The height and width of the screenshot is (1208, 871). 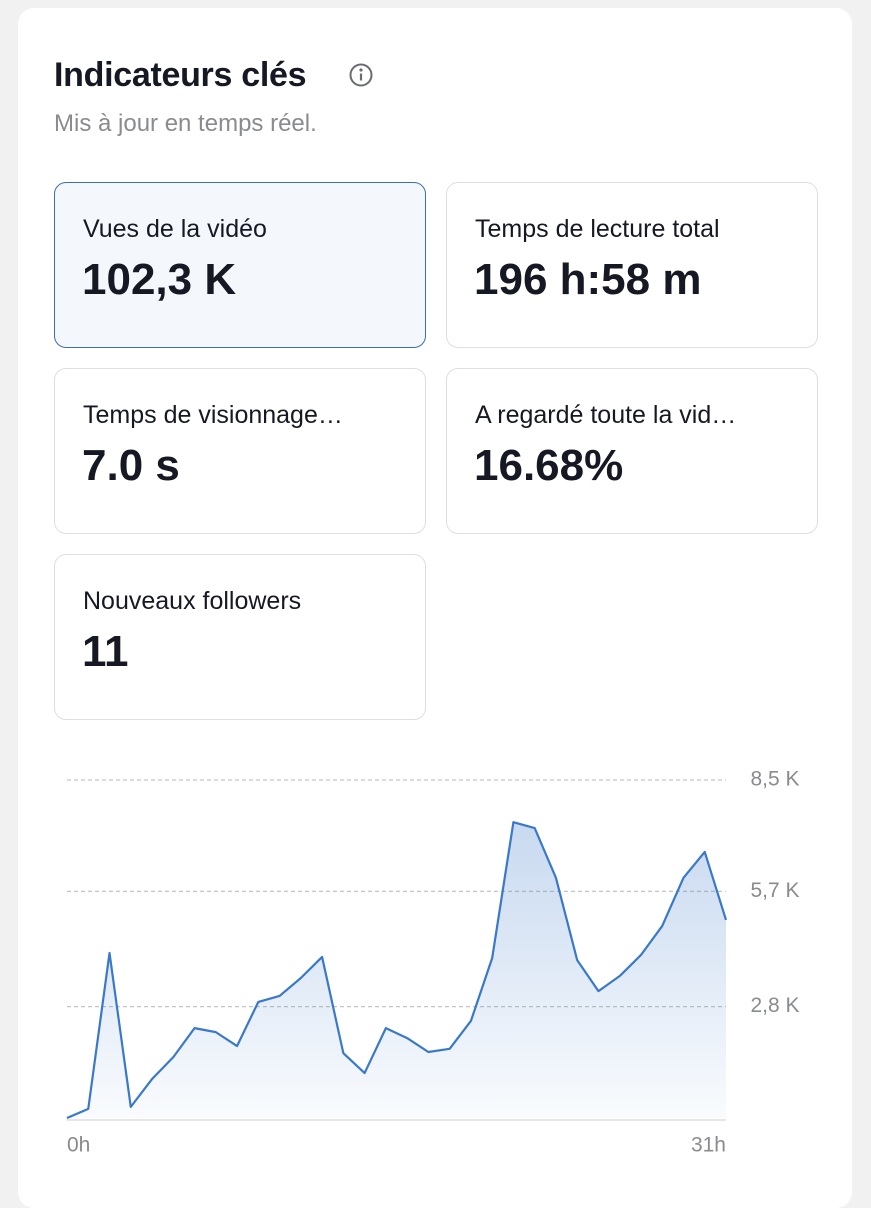 I want to click on x-tick-label: 0h, so click(x=78, y=1145).